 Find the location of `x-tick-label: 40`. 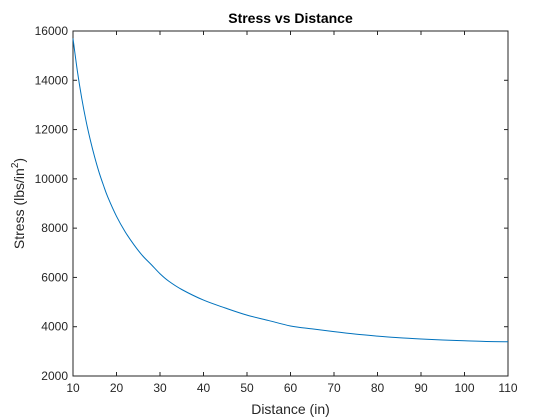

x-tick-label: 40 is located at coordinates (204, 388).